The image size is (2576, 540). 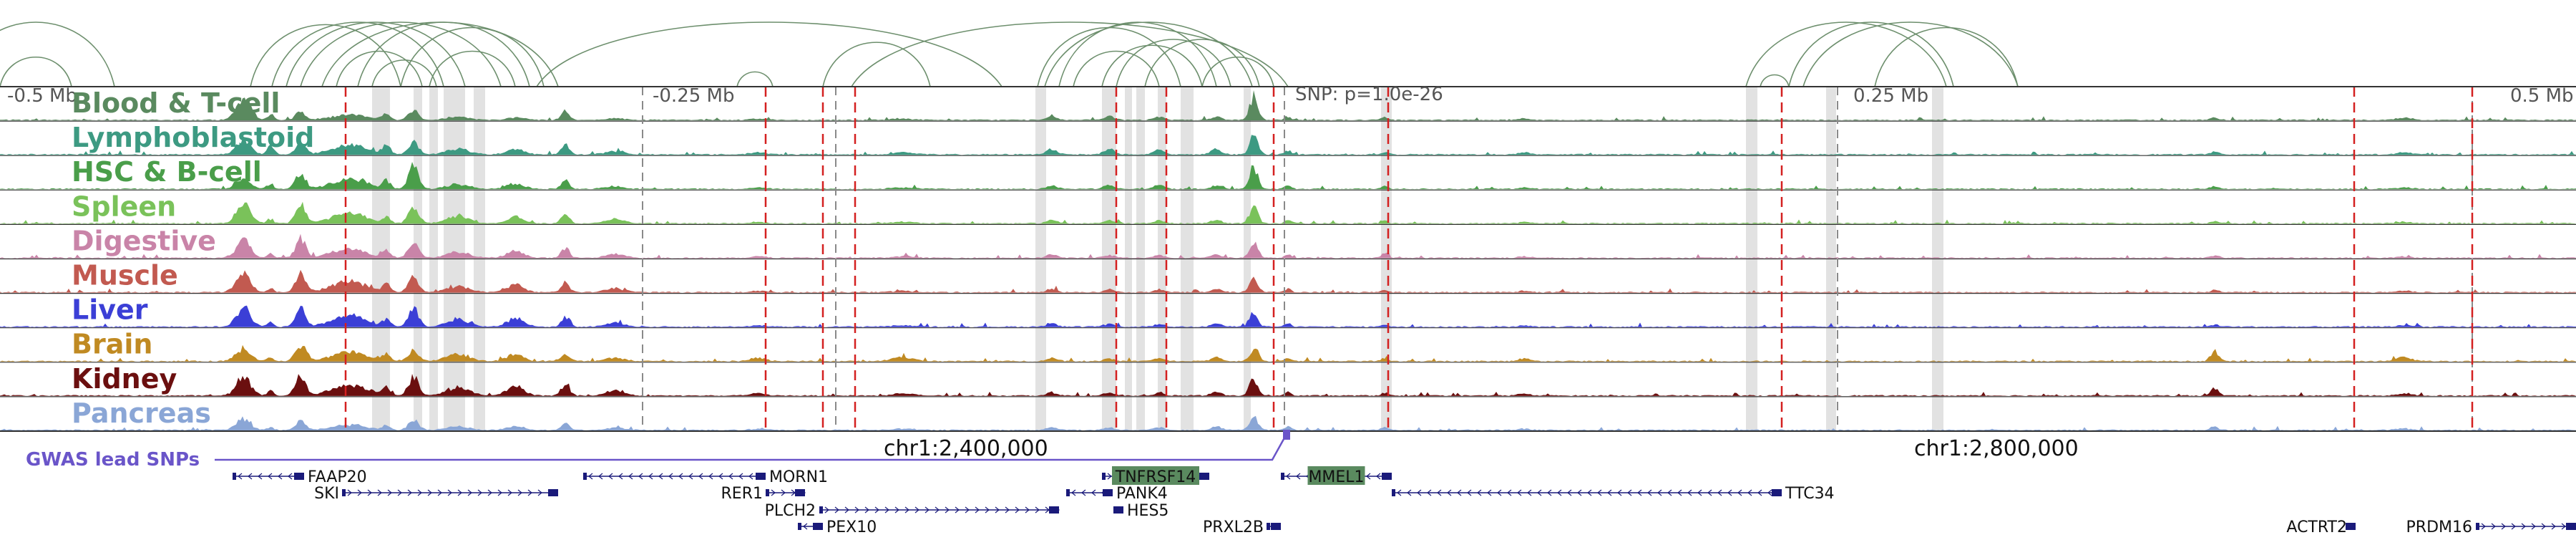 I want to click on gene-label: ACTRT2, so click(x=2316, y=527).